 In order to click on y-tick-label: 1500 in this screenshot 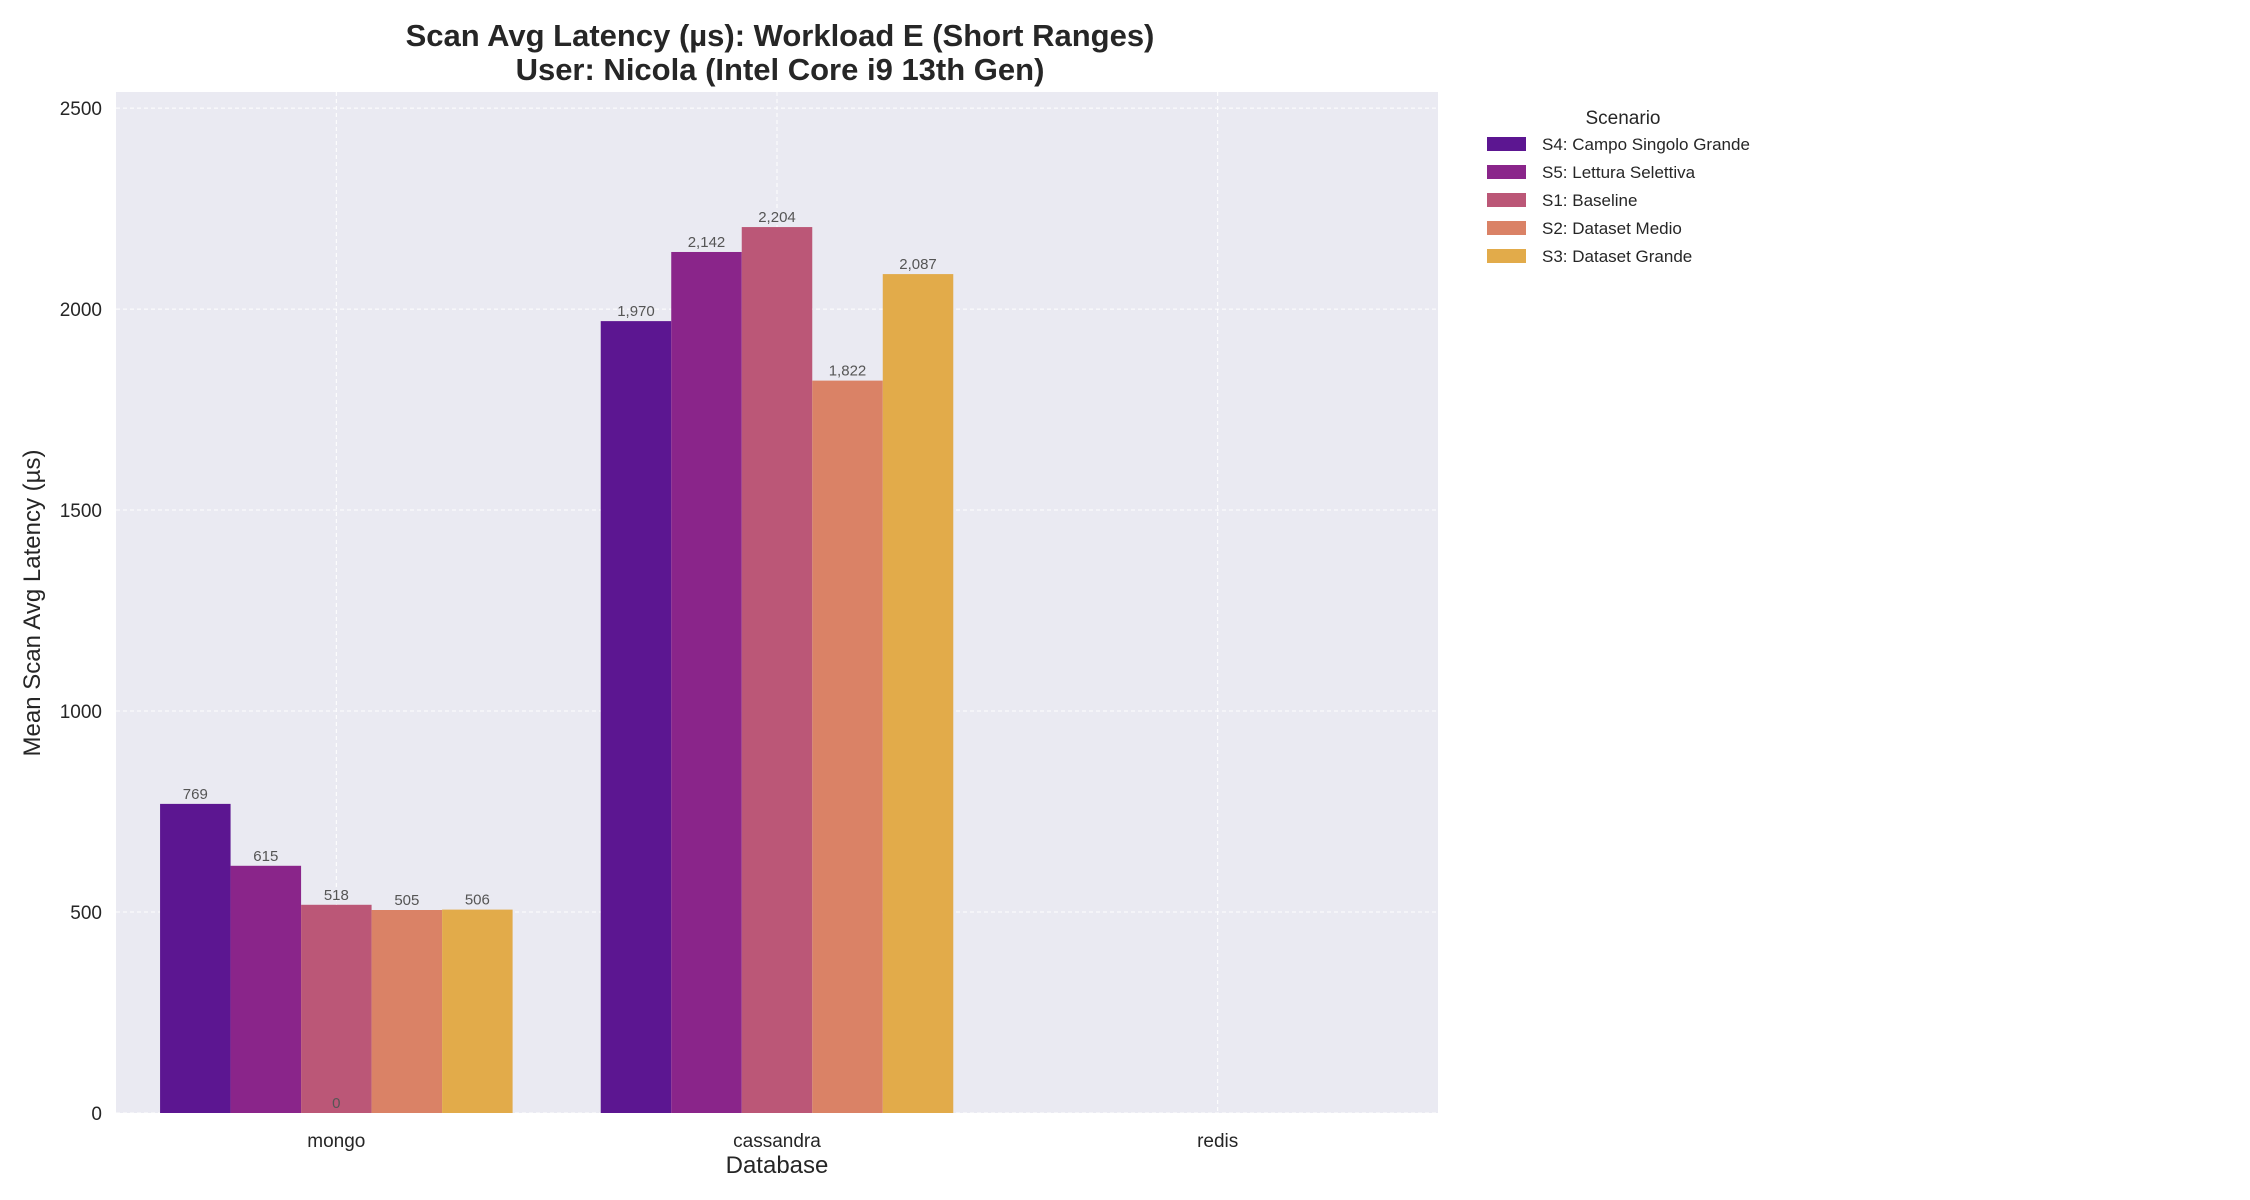, I will do `click(81, 511)`.